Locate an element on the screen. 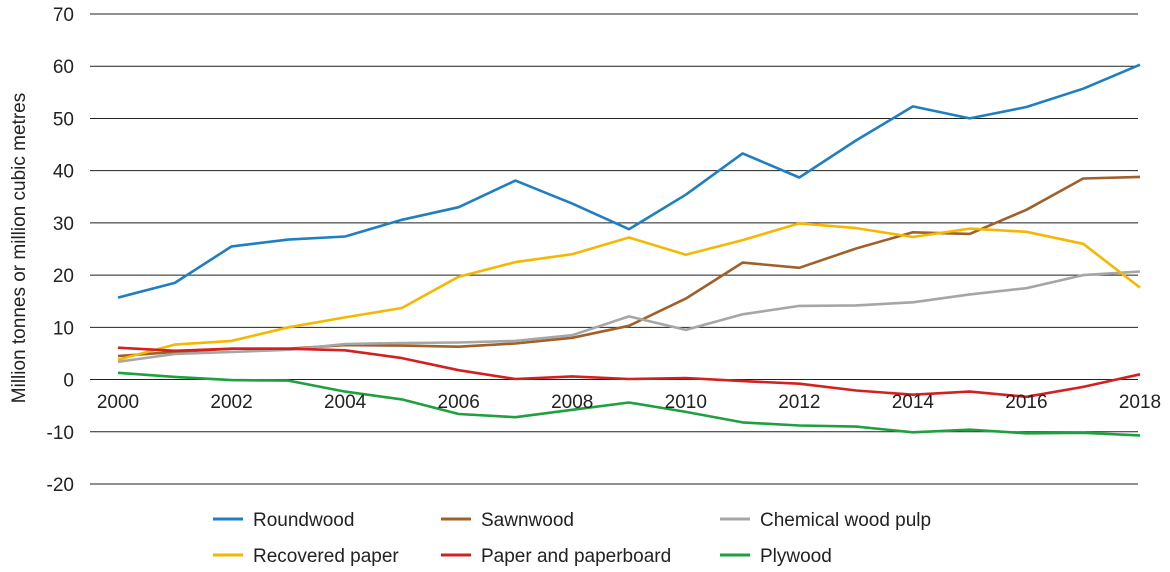  x-tick-label: 2002 is located at coordinates (231, 402).